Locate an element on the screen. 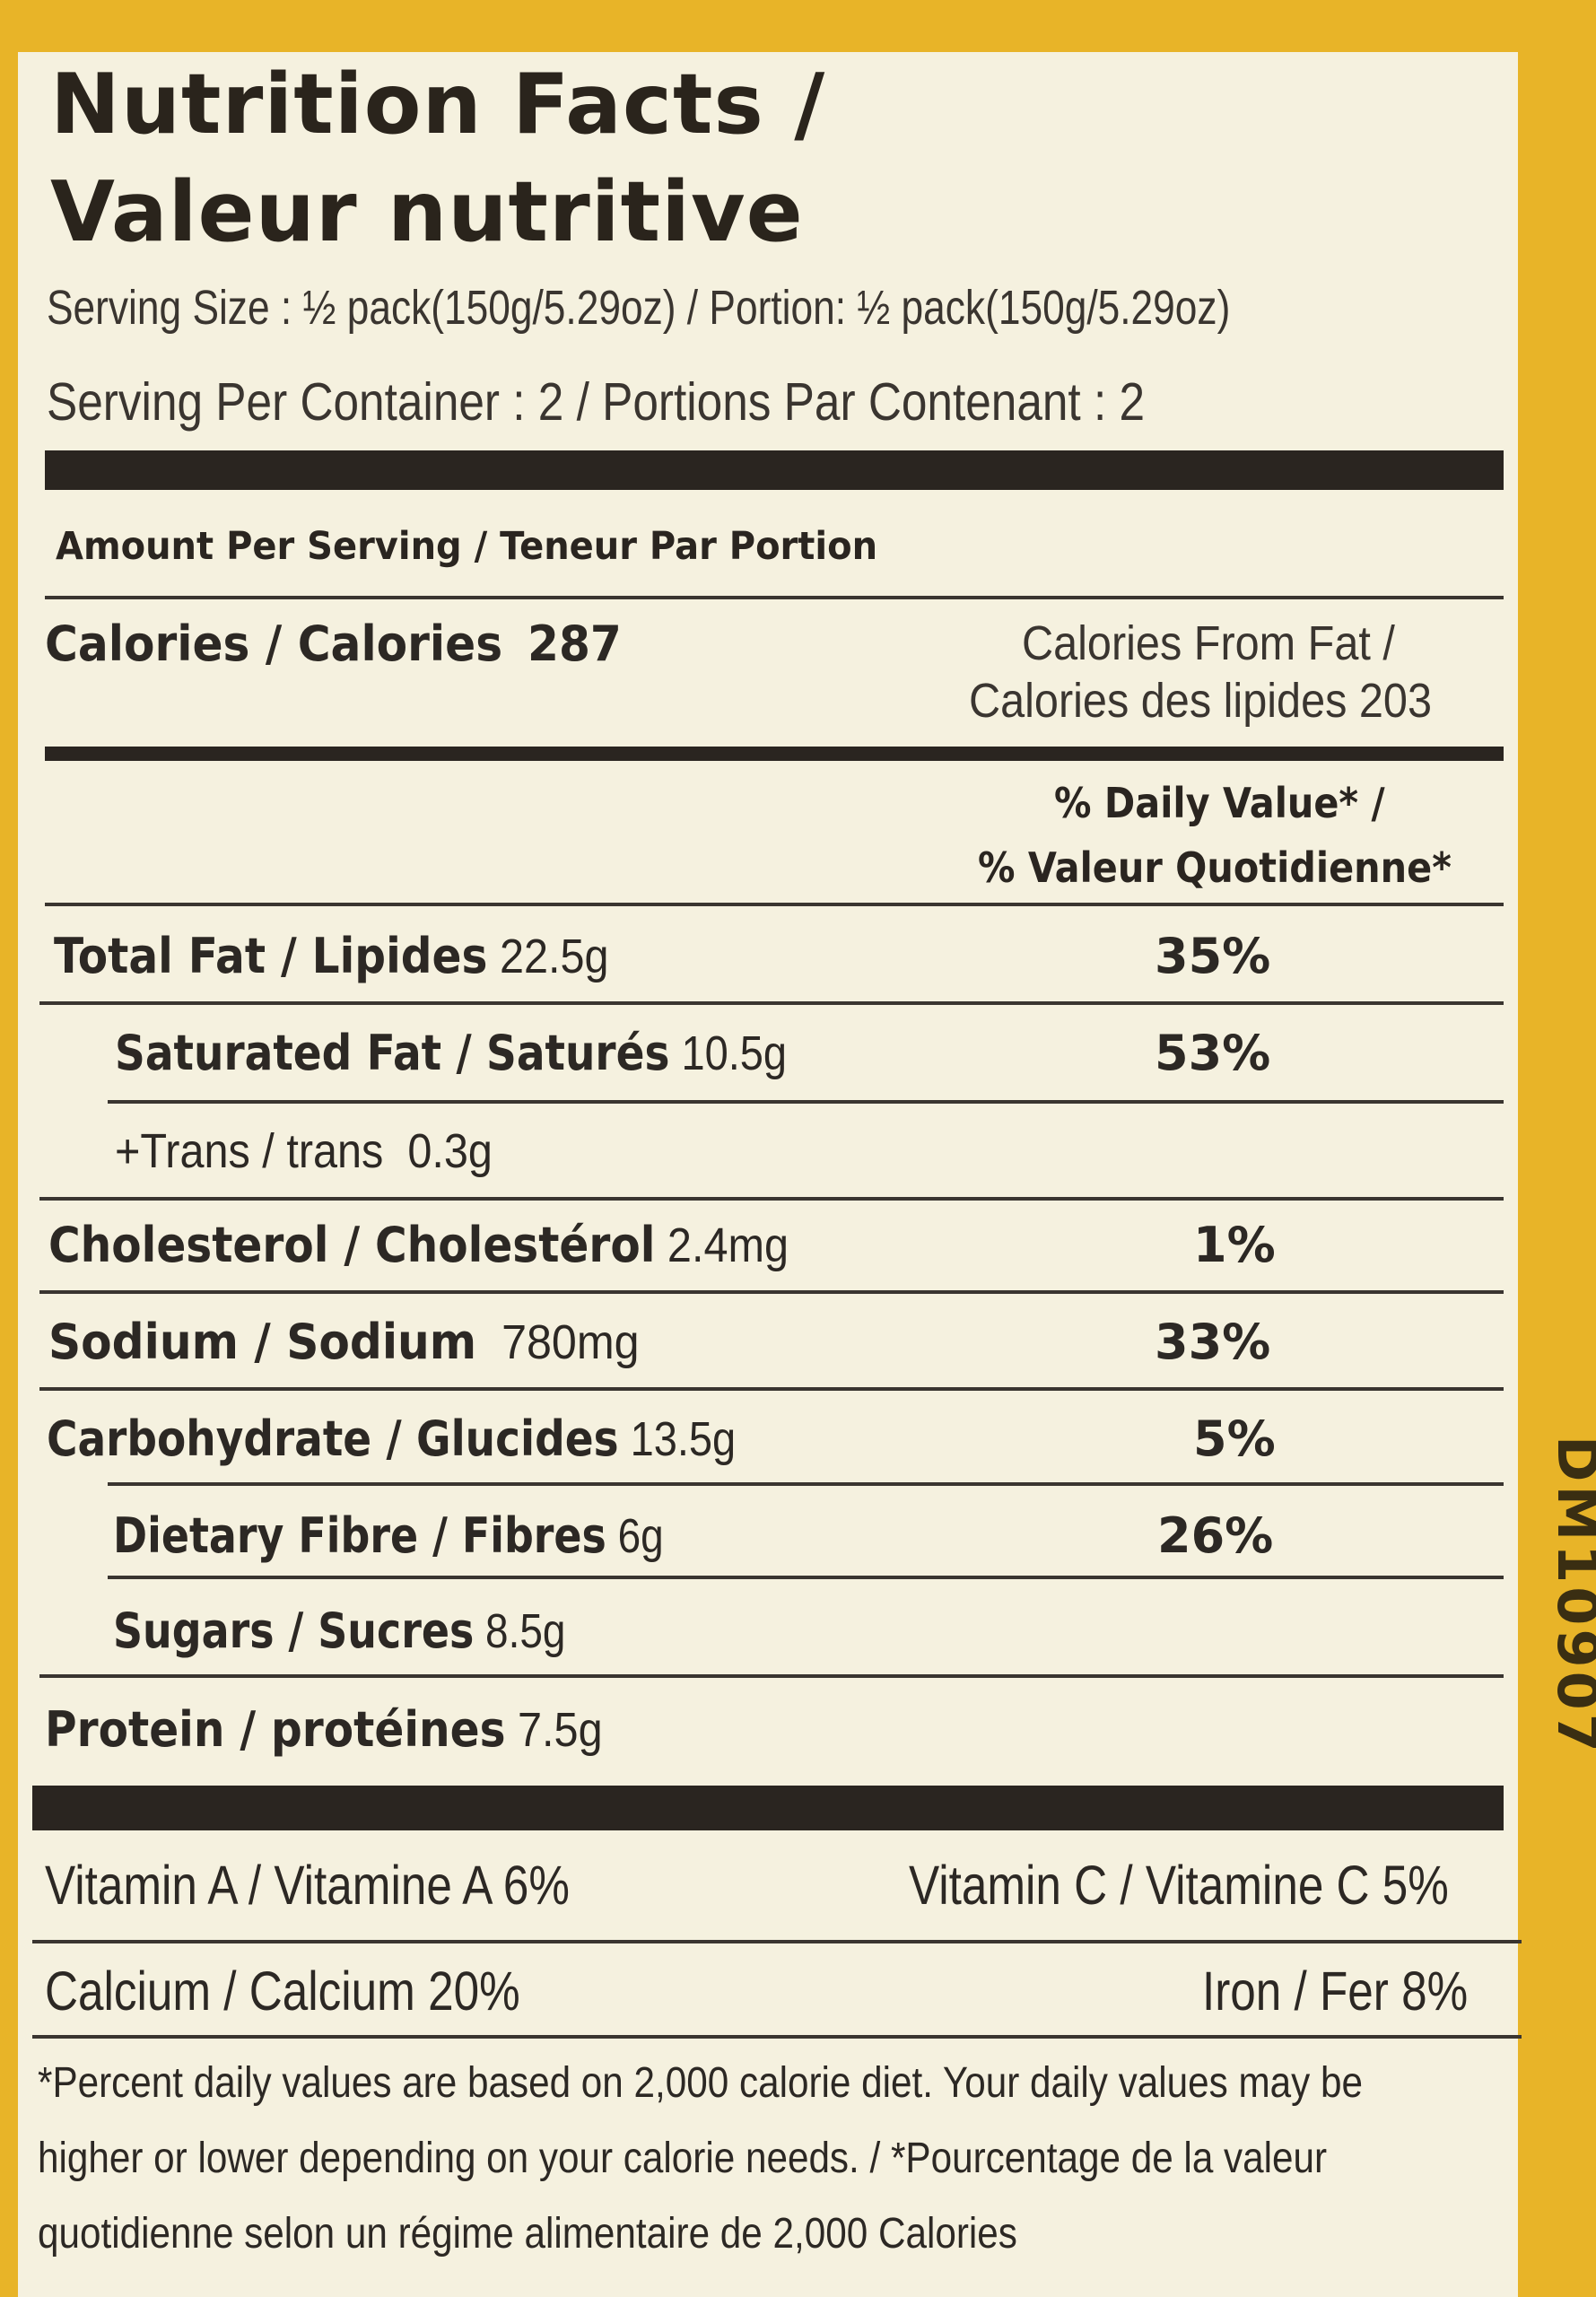 The image size is (1596, 2297). nutrient-row-trans-fat: +Trans / trans 0.3g is located at coordinates (304, 1151).